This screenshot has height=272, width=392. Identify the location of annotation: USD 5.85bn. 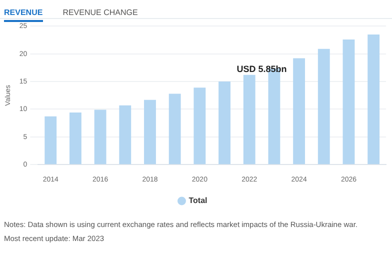
(261, 69).